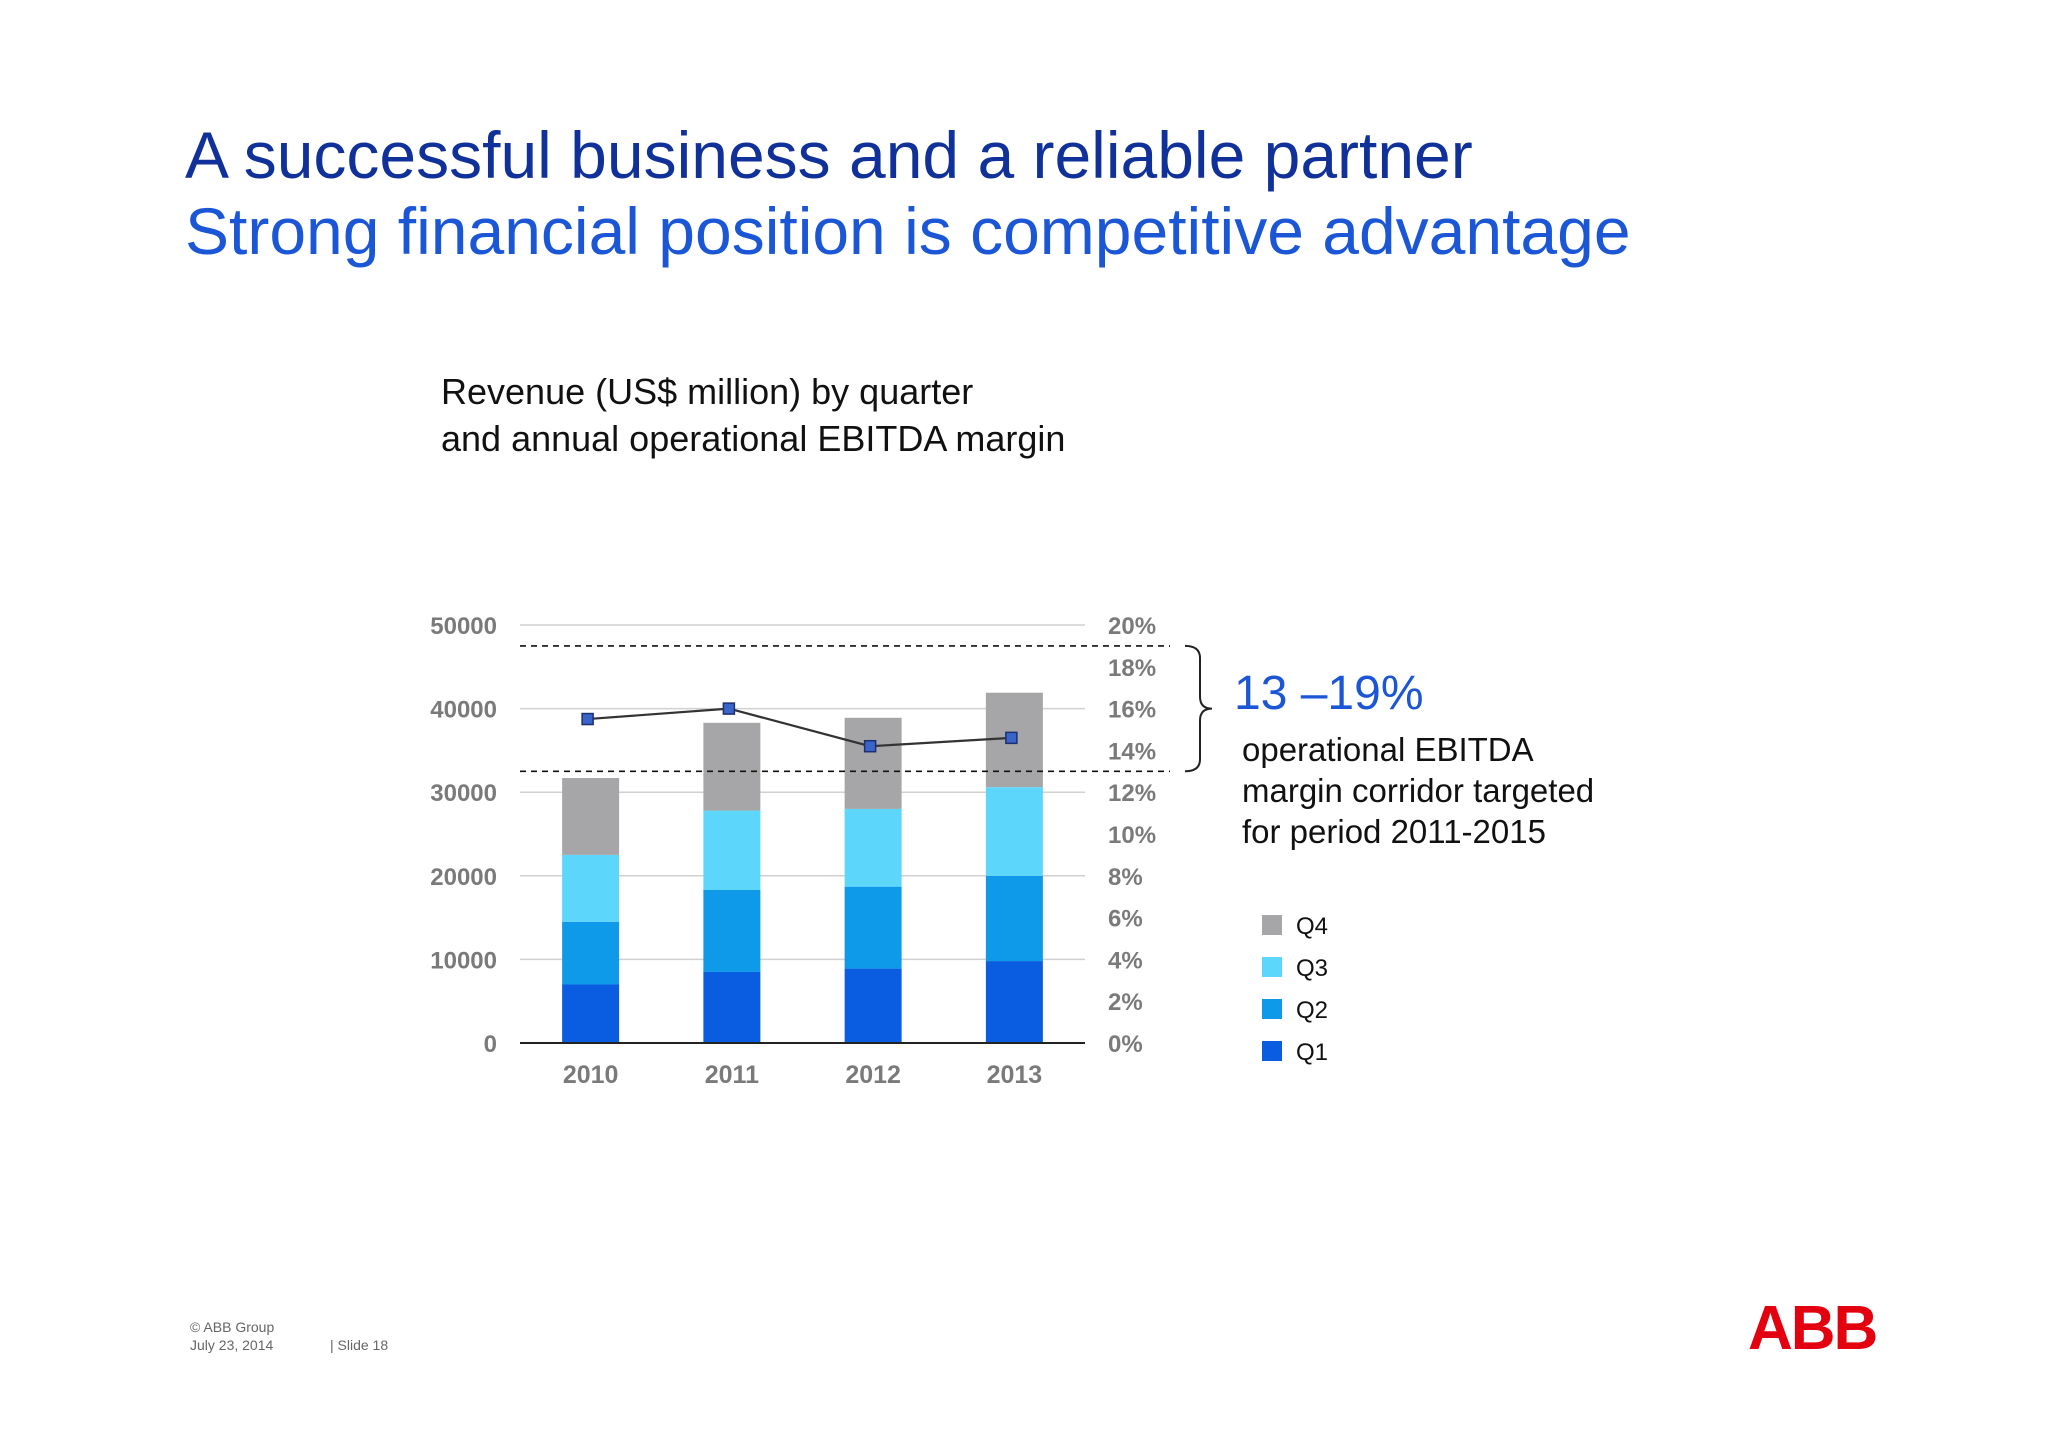 Image resolution: width=2048 pixels, height=1447 pixels. I want to click on y2-tick-label: 8%, so click(1125, 877).